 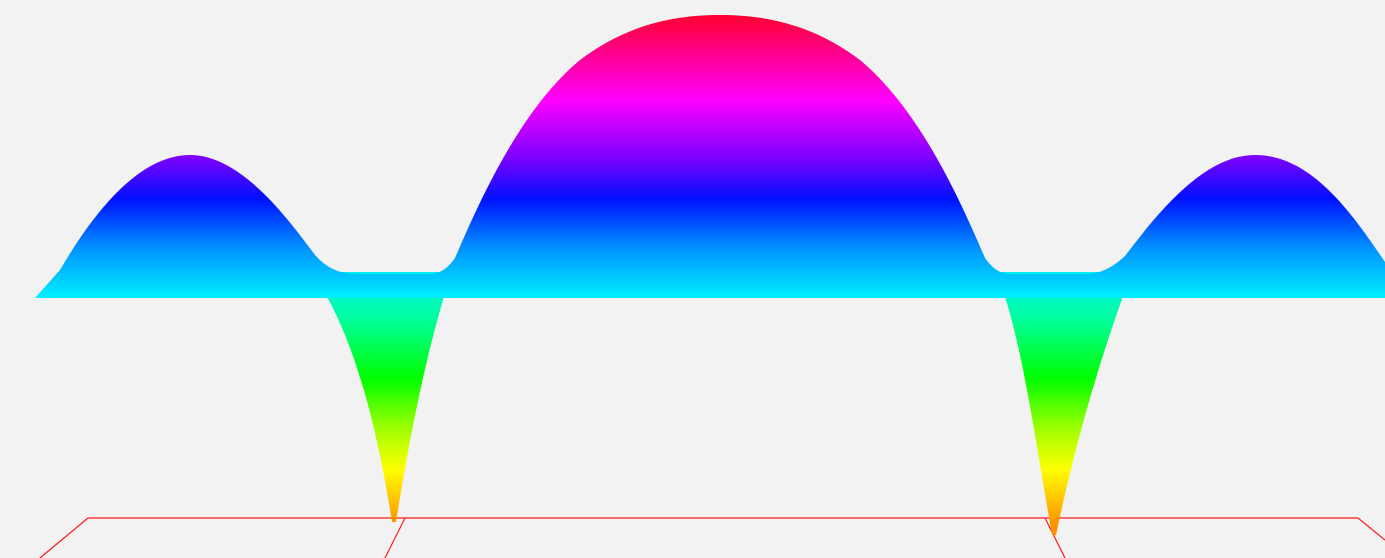 I want to click on floor-mid-right-edge, so click(x=1055, y=537).